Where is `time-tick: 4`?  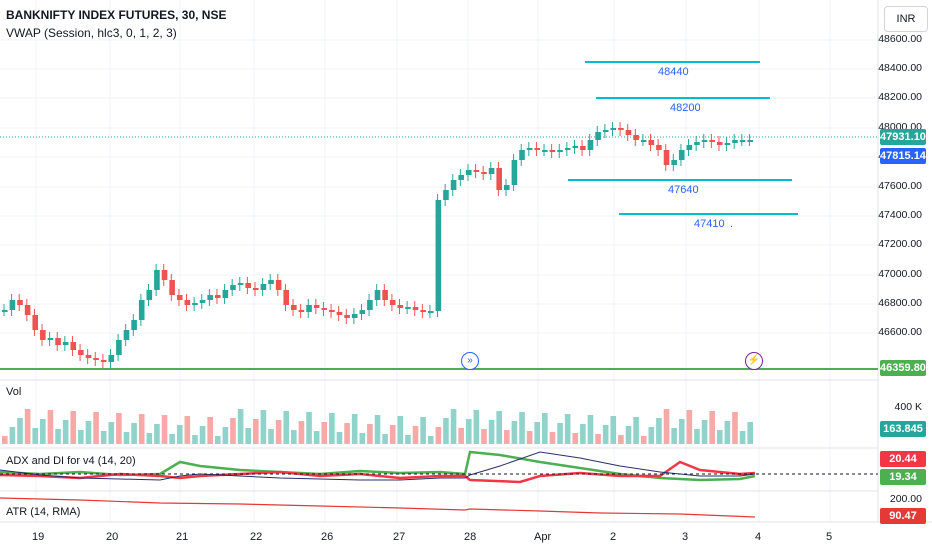
time-tick: 4 is located at coordinates (758, 537).